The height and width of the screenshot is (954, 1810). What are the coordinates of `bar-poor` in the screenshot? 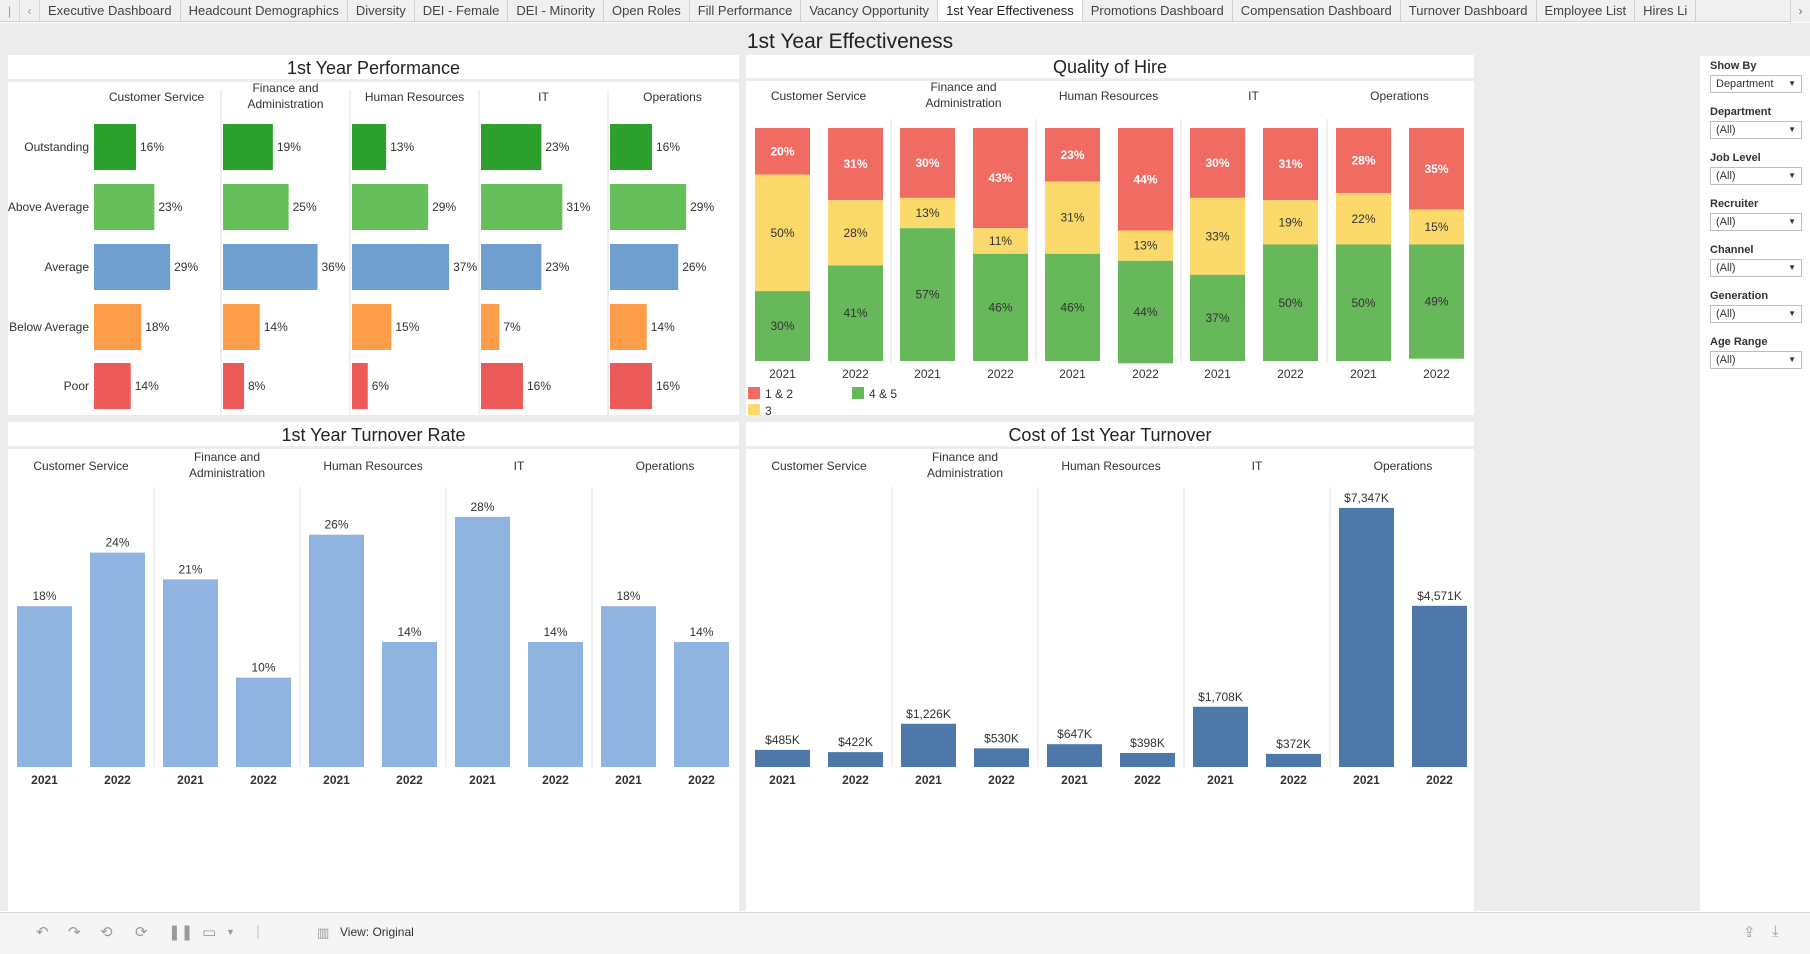 It's located at (112, 386).